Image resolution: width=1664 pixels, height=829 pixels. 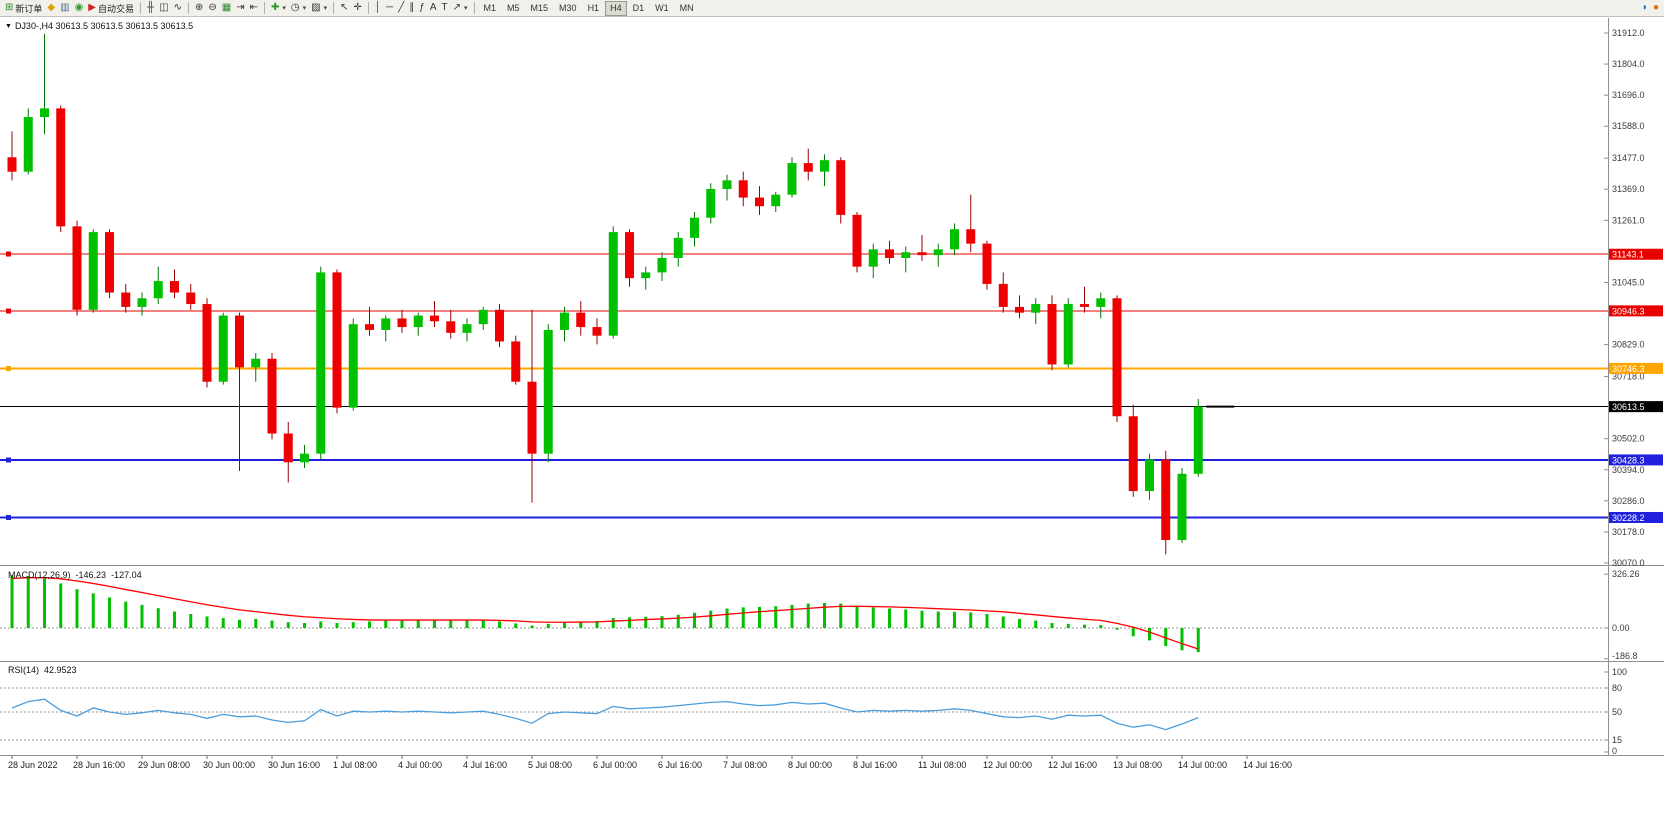 I want to click on svg-text: 30718.0, so click(x=1628, y=377).